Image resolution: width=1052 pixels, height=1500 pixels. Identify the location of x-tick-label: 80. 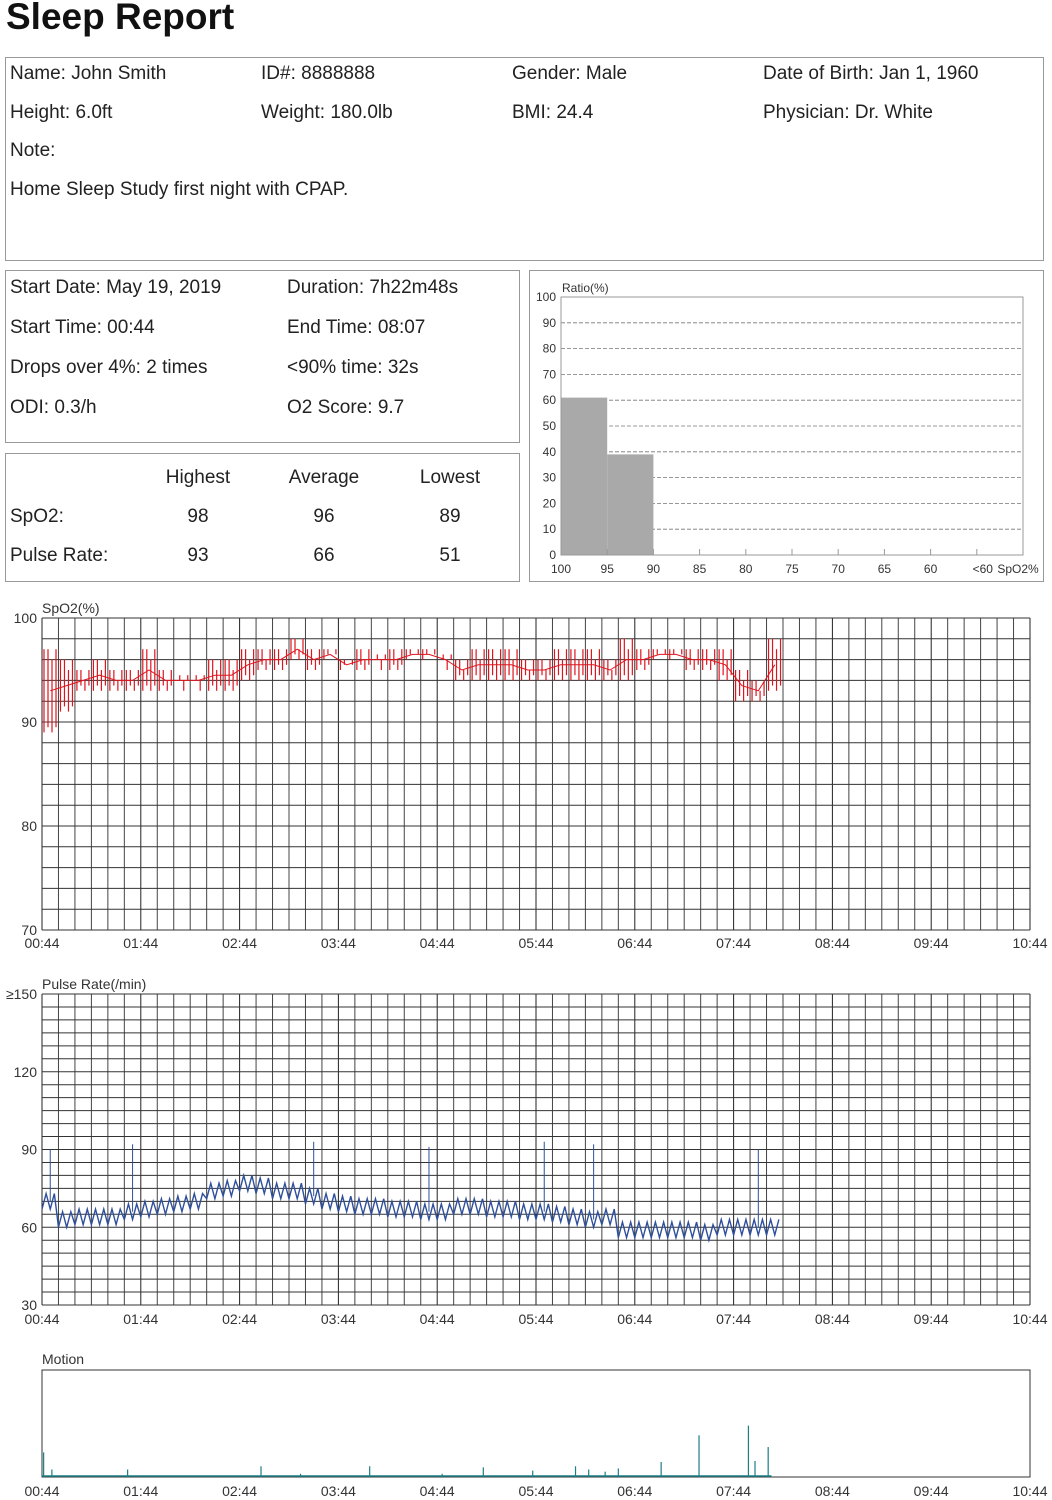
(746, 569).